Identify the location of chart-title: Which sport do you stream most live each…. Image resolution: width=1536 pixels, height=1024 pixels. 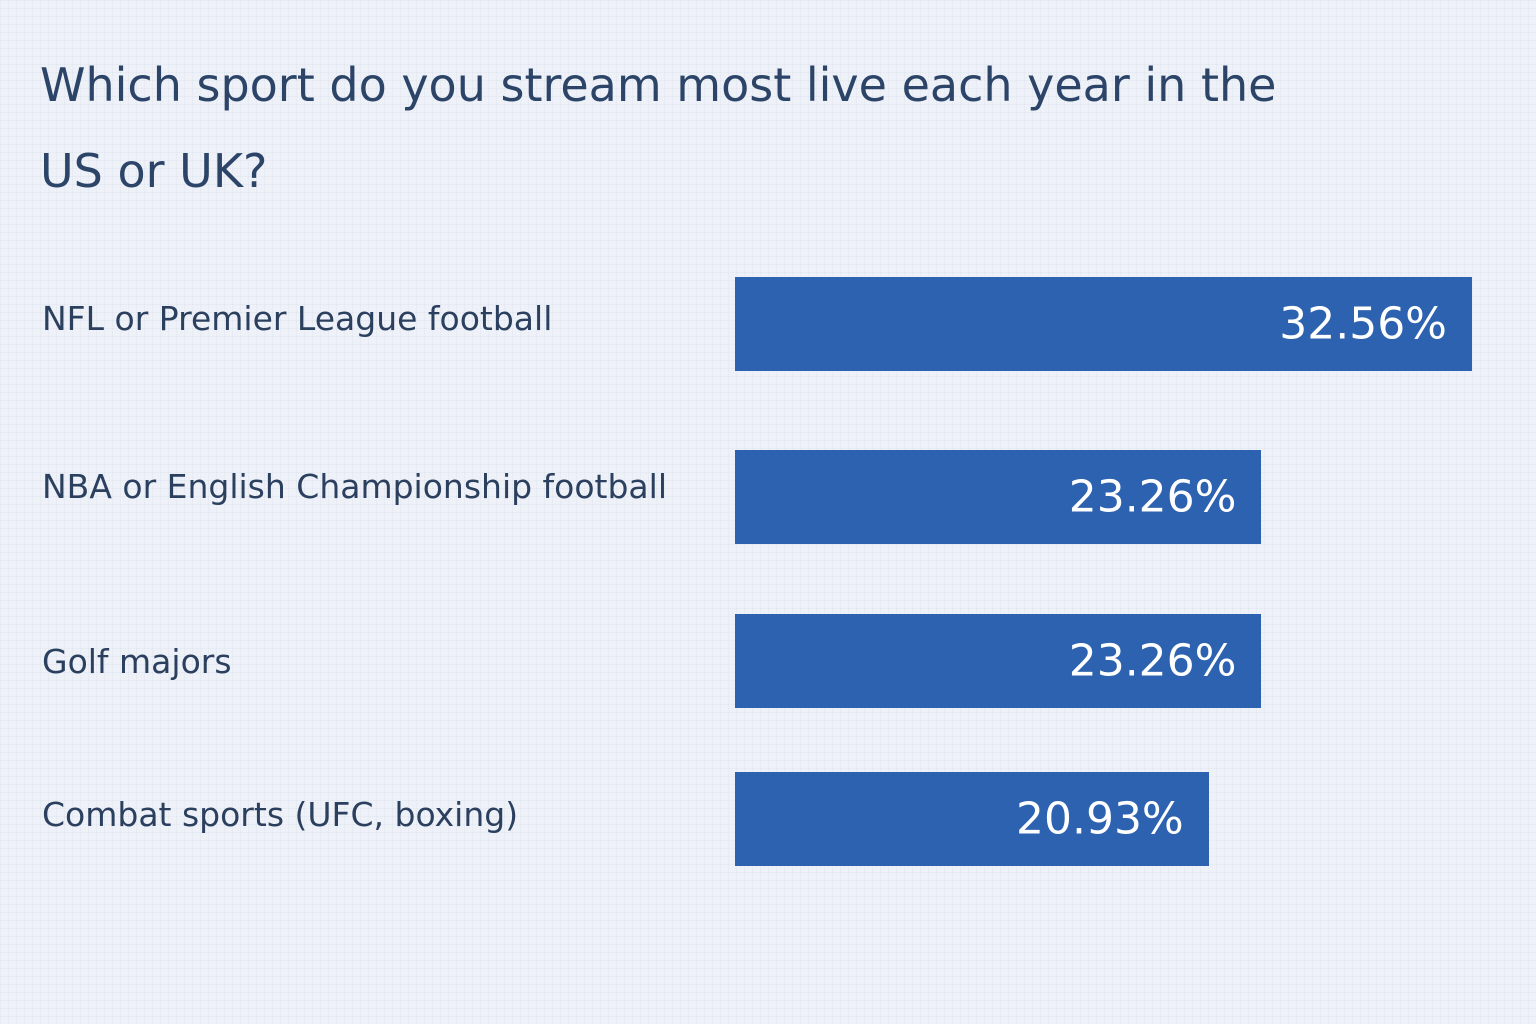
(658, 128).